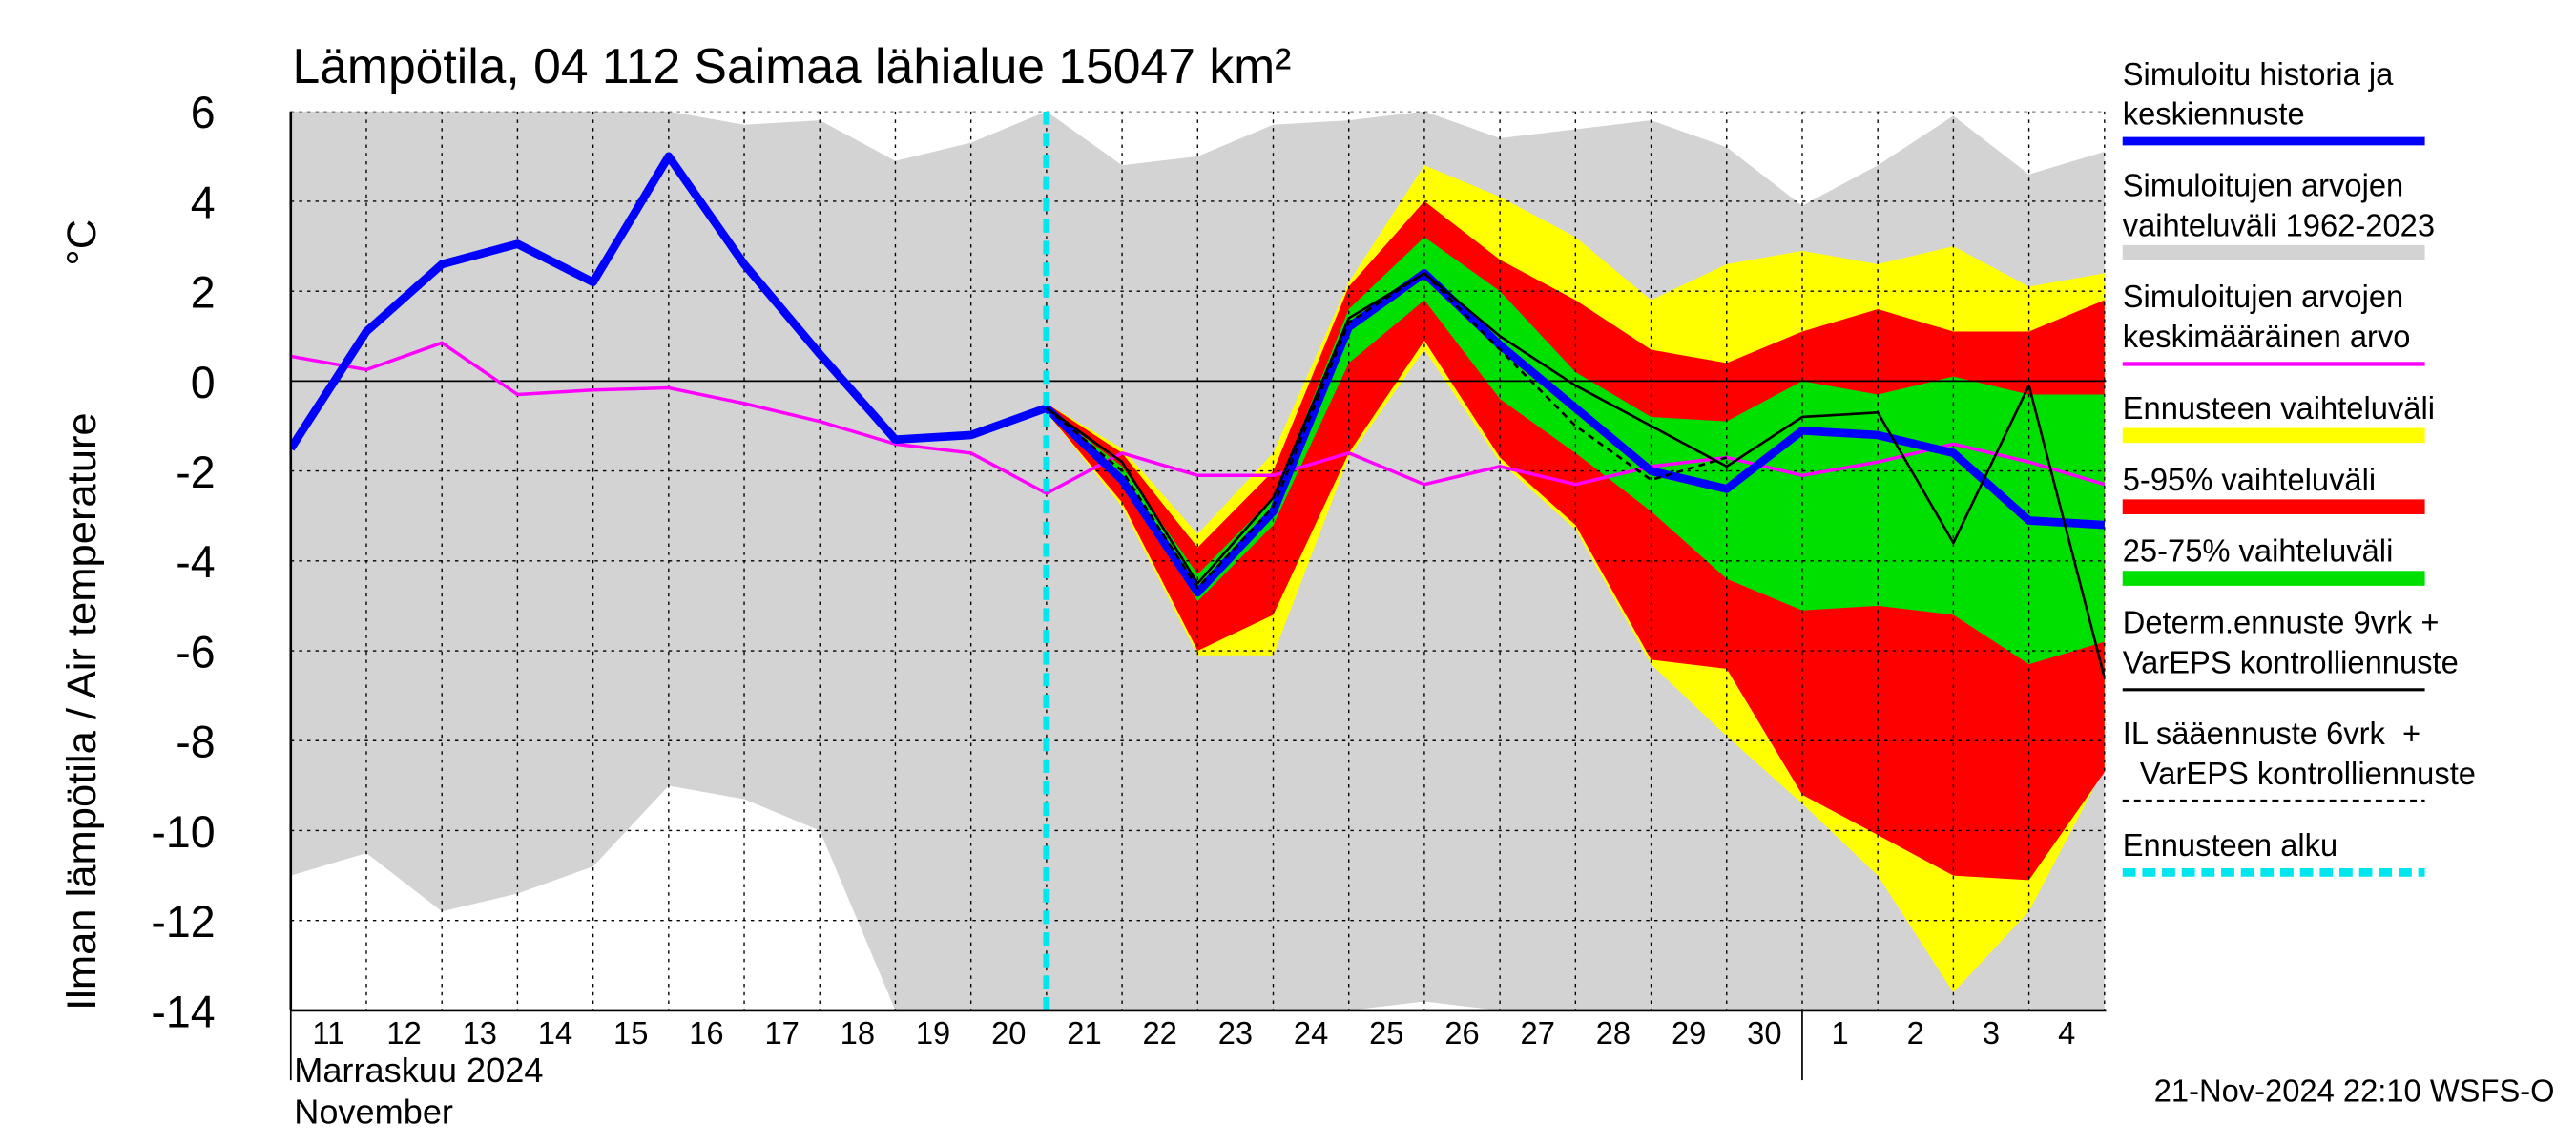 The height and width of the screenshot is (1145, 2576). Describe the element at coordinates (403, 1033) in the screenshot. I see `x-tick-label: 12` at that location.